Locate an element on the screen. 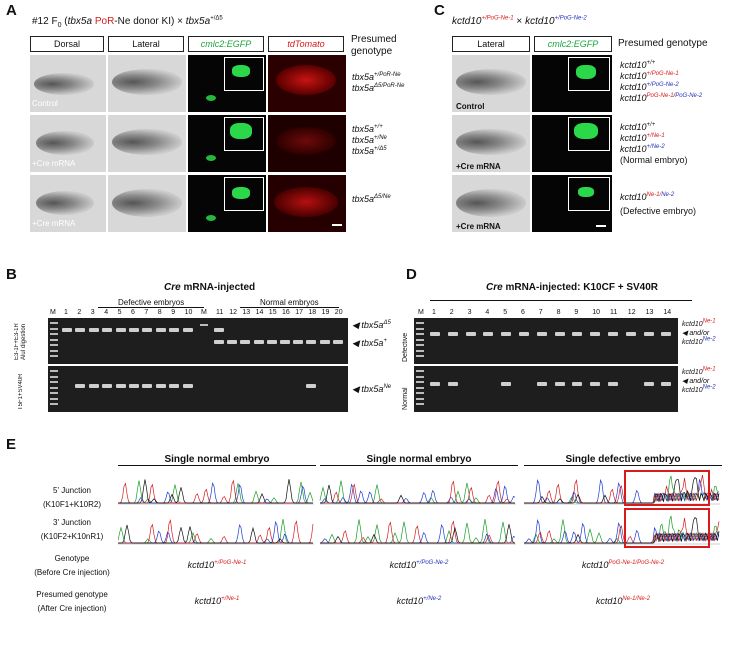  panel-c-letter: C is located at coordinates (439, 10).